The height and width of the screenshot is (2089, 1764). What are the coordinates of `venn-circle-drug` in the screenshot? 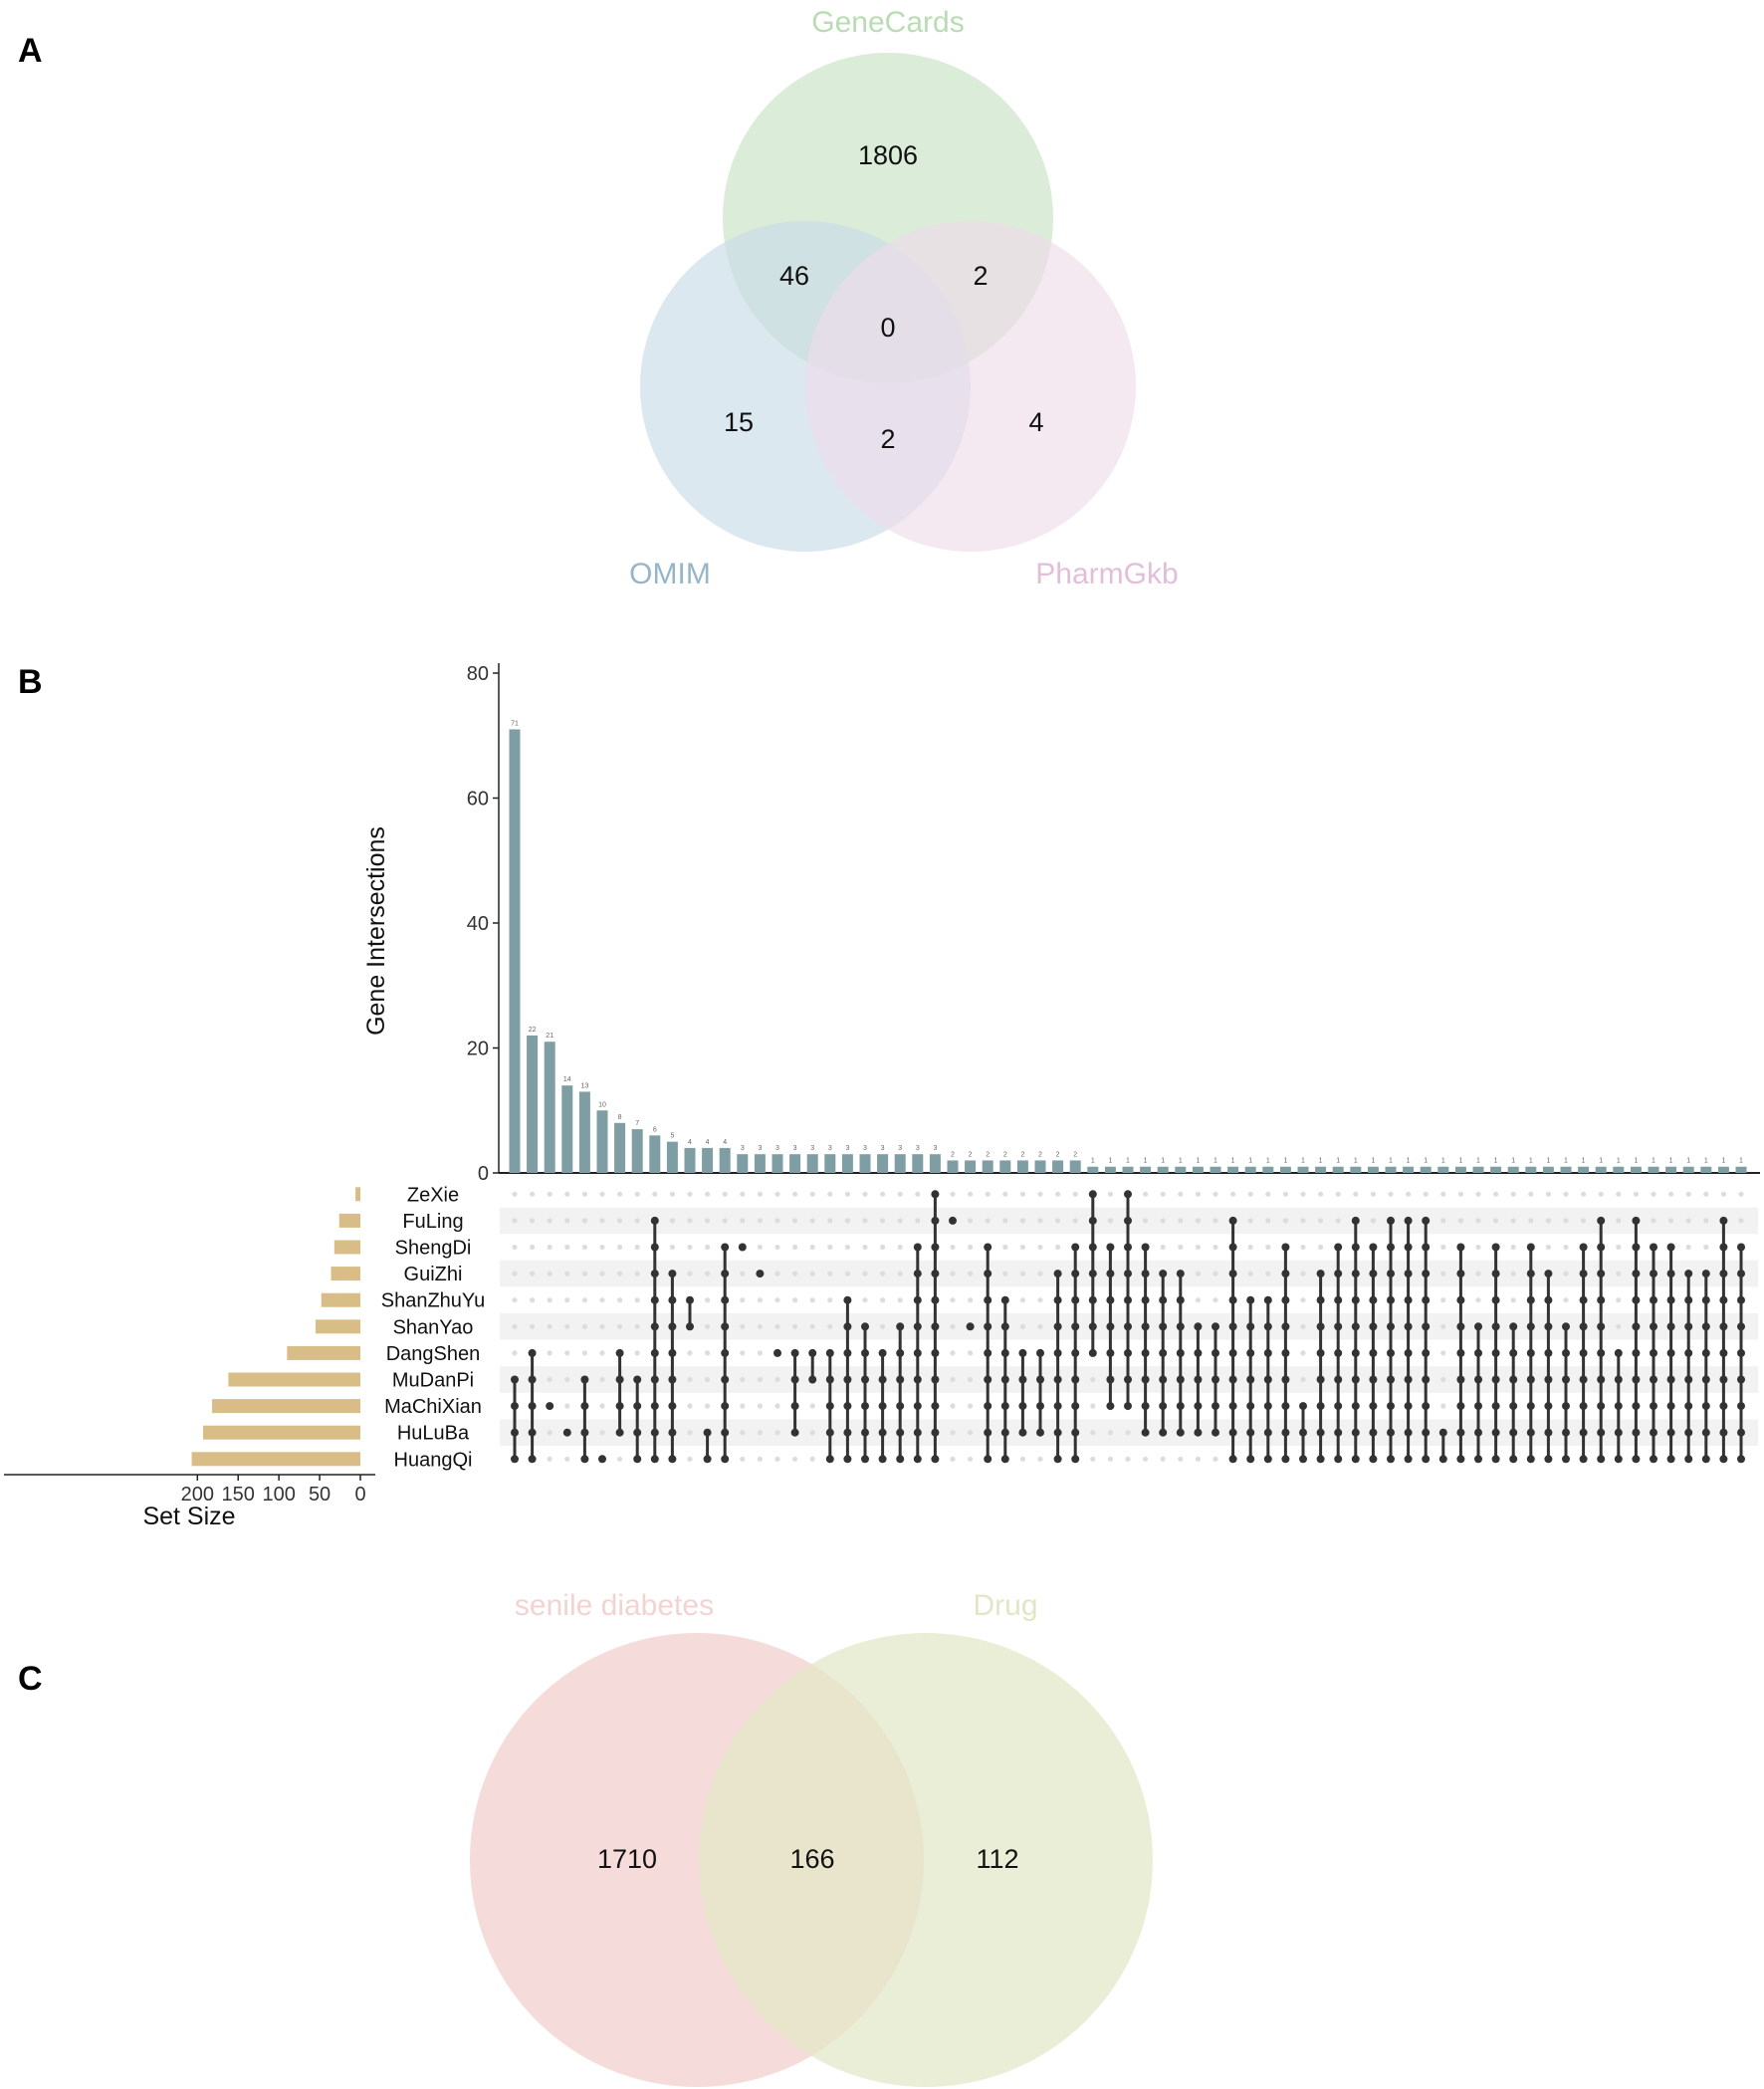 It's located at (926, 1860).